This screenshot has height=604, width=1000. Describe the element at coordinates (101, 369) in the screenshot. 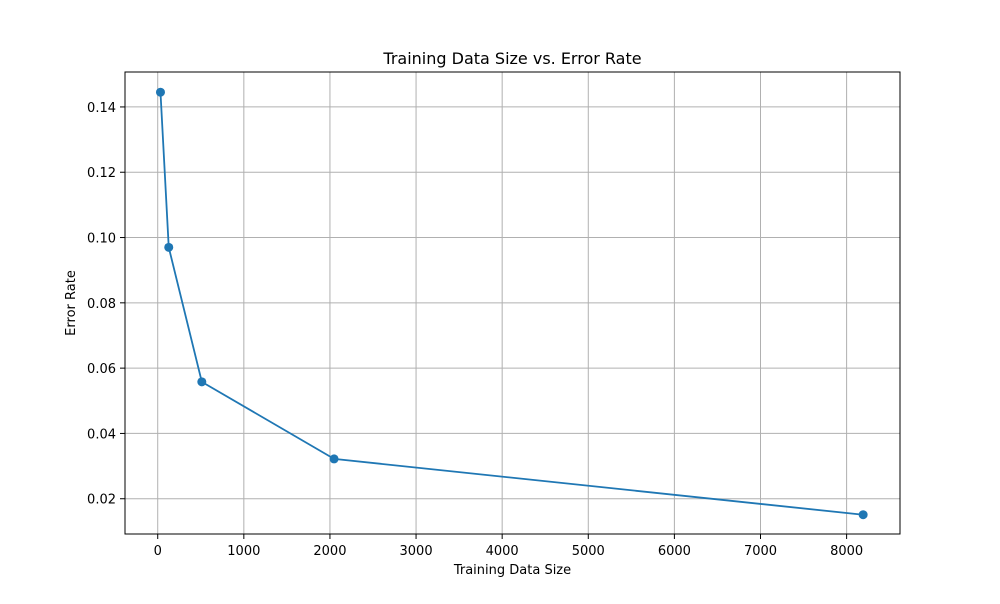

I see `y-tick-label: 0.06` at that location.